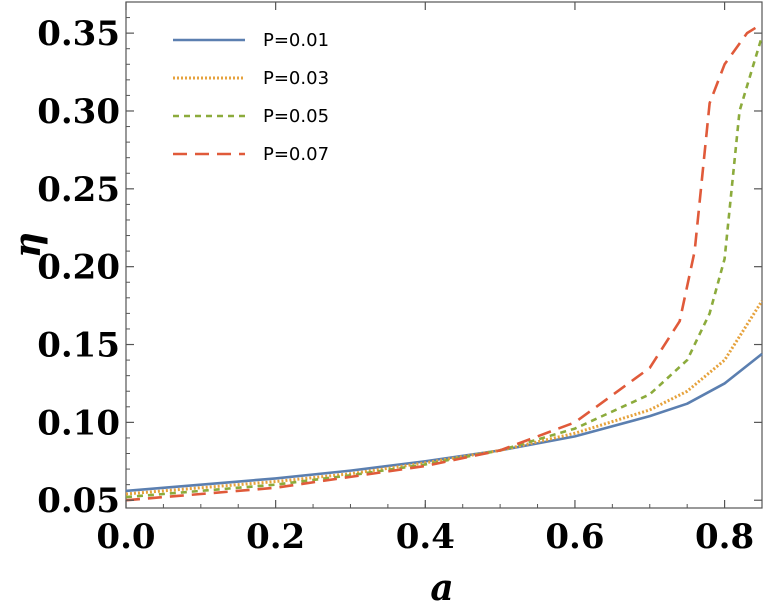 The image size is (763, 612). I want to click on x-axis-title: a, so click(441, 588).